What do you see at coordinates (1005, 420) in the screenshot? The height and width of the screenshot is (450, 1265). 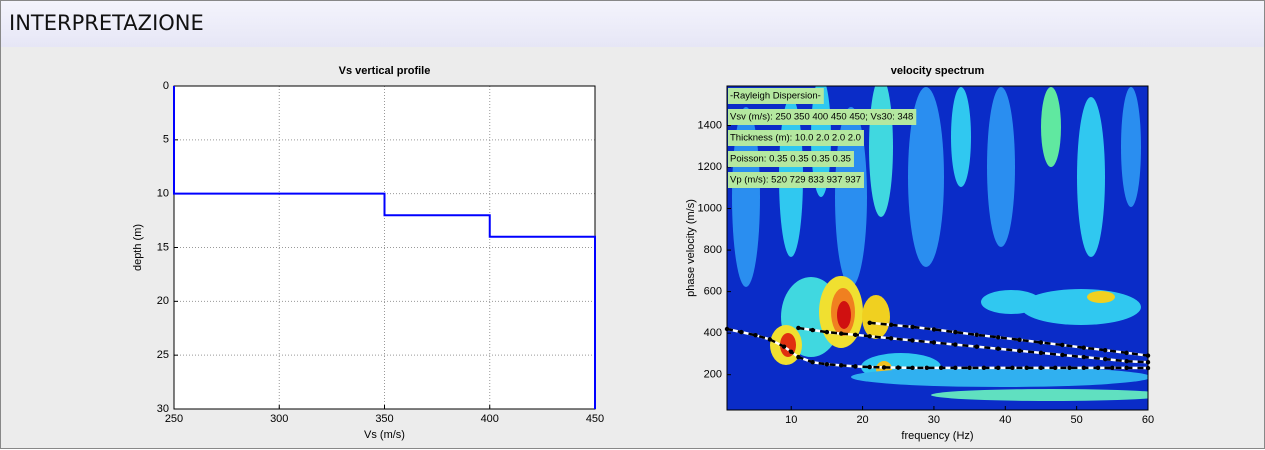 I see `x-tick-label: 40` at bounding box center [1005, 420].